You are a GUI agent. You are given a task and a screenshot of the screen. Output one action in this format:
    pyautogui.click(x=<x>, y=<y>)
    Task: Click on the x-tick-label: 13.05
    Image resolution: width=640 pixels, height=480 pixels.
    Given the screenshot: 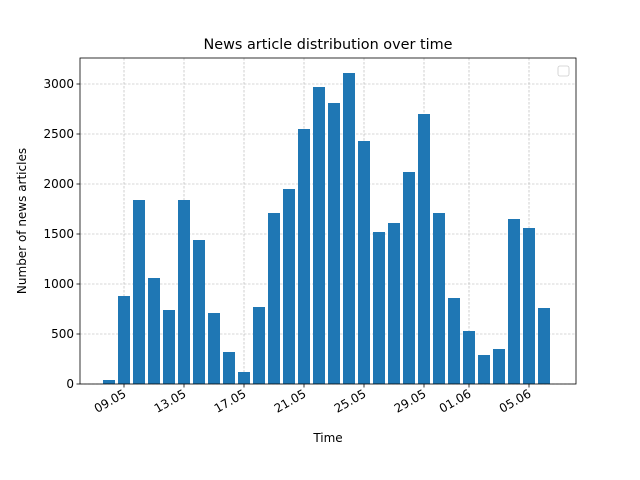 What is the action you would take?
    pyautogui.click(x=170, y=400)
    